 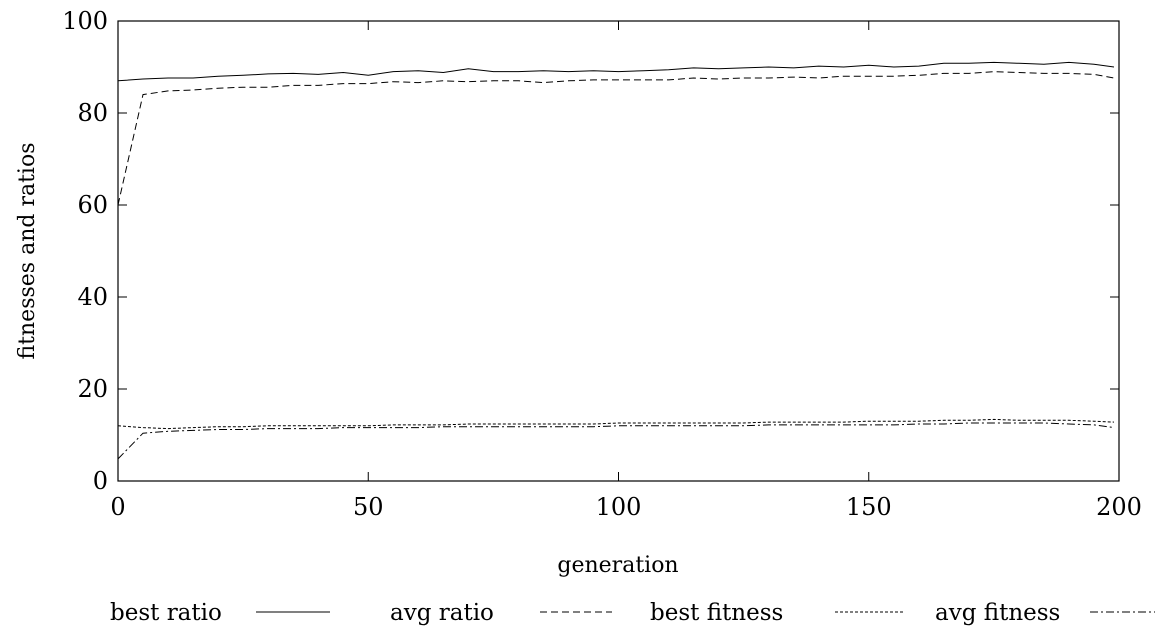 I want to click on series-line-best-fitness, so click(x=616, y=424).